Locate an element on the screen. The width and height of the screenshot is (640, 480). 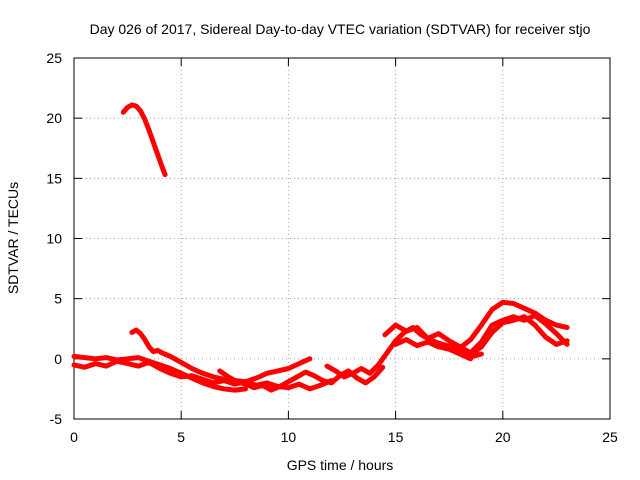
x-tick-label: 20 is located at coordinates (503, 437).